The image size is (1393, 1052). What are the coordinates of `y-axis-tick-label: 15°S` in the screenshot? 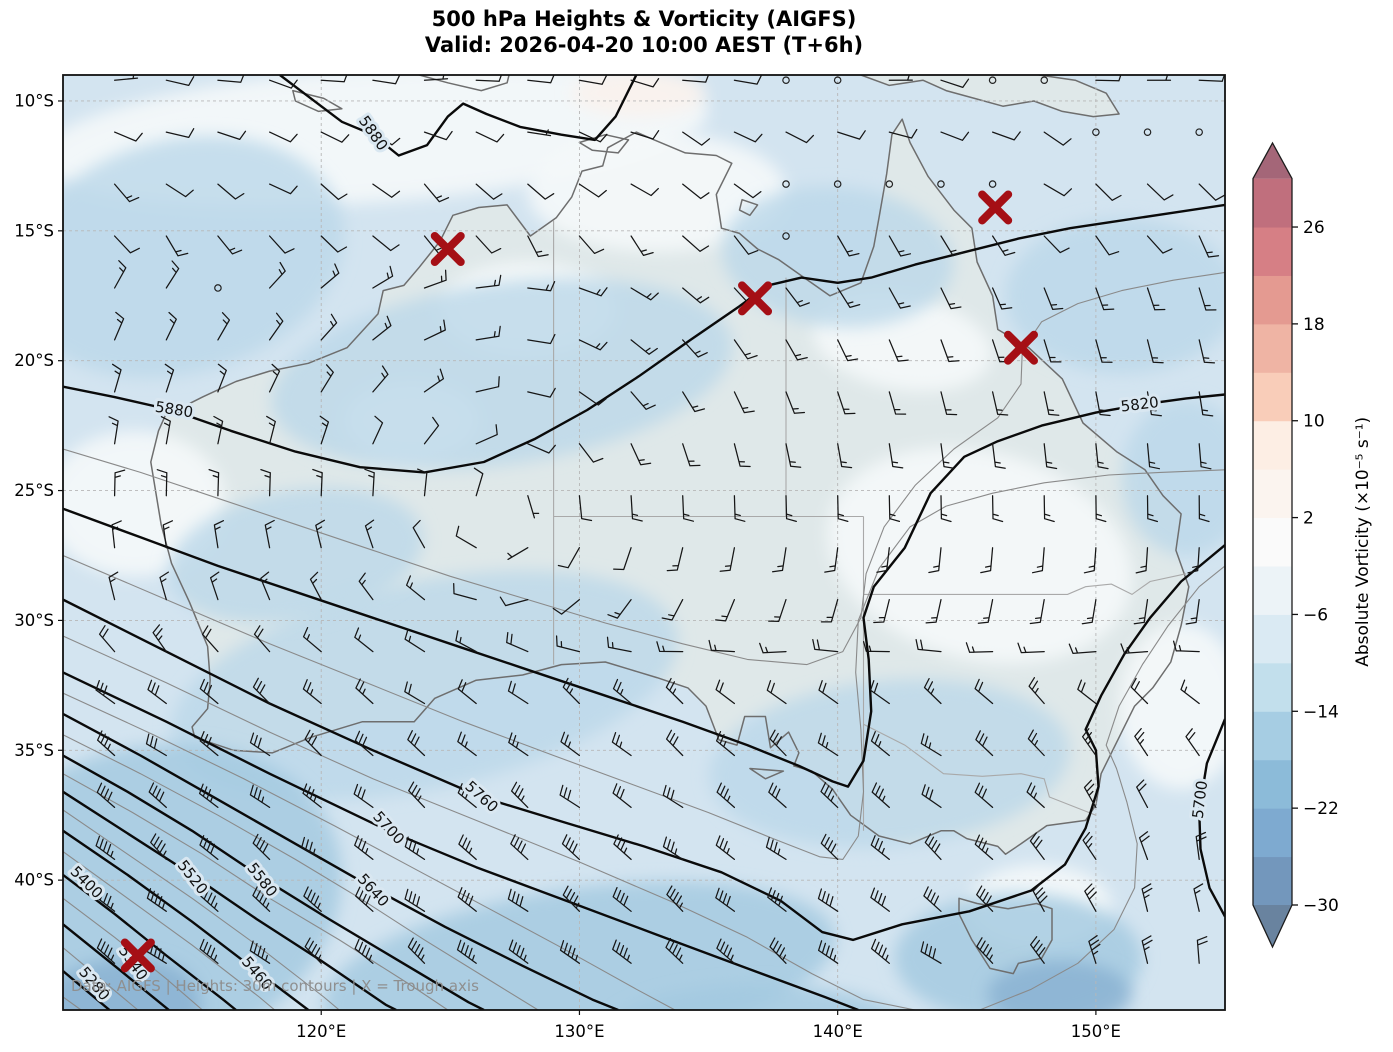 It's located at (34, 230).